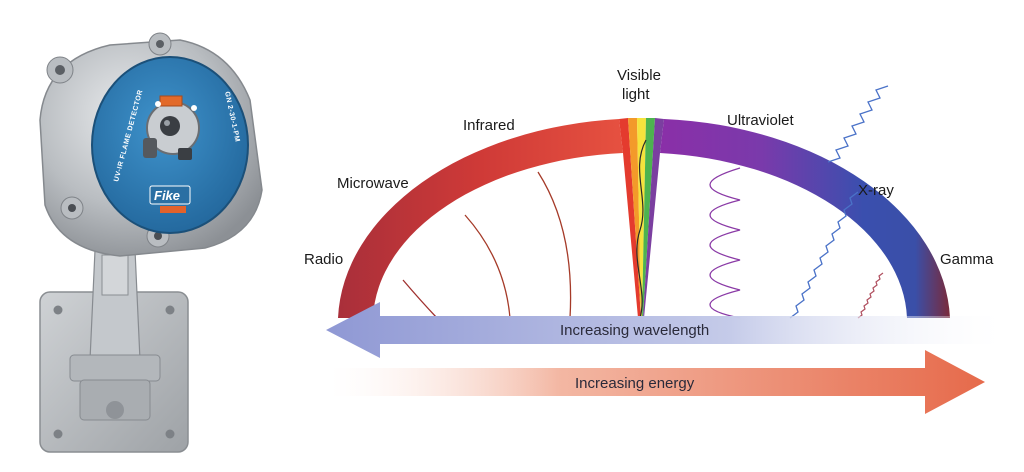 This screenshot has width=1024, height=472. I want to click on gamma-wave, so click(870, 295).